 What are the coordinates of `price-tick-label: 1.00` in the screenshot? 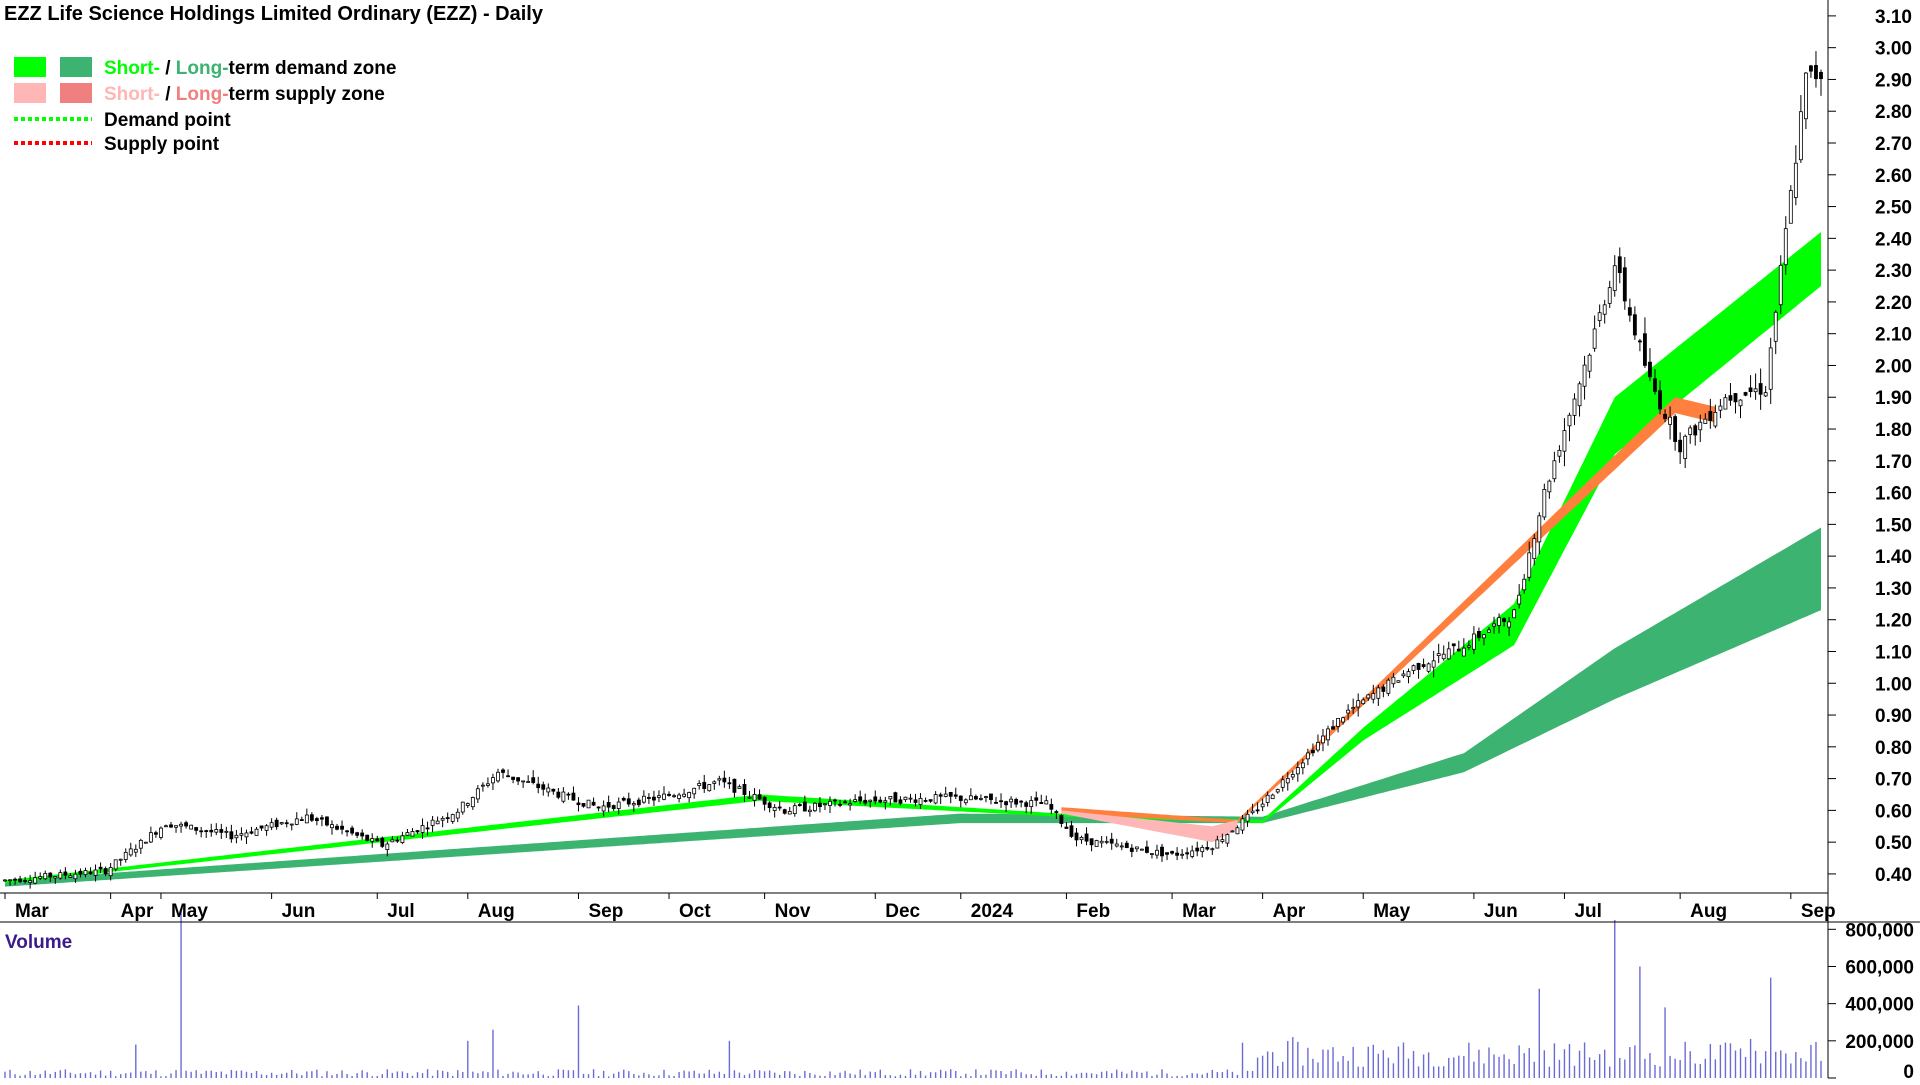 It's located at (1893, 684).